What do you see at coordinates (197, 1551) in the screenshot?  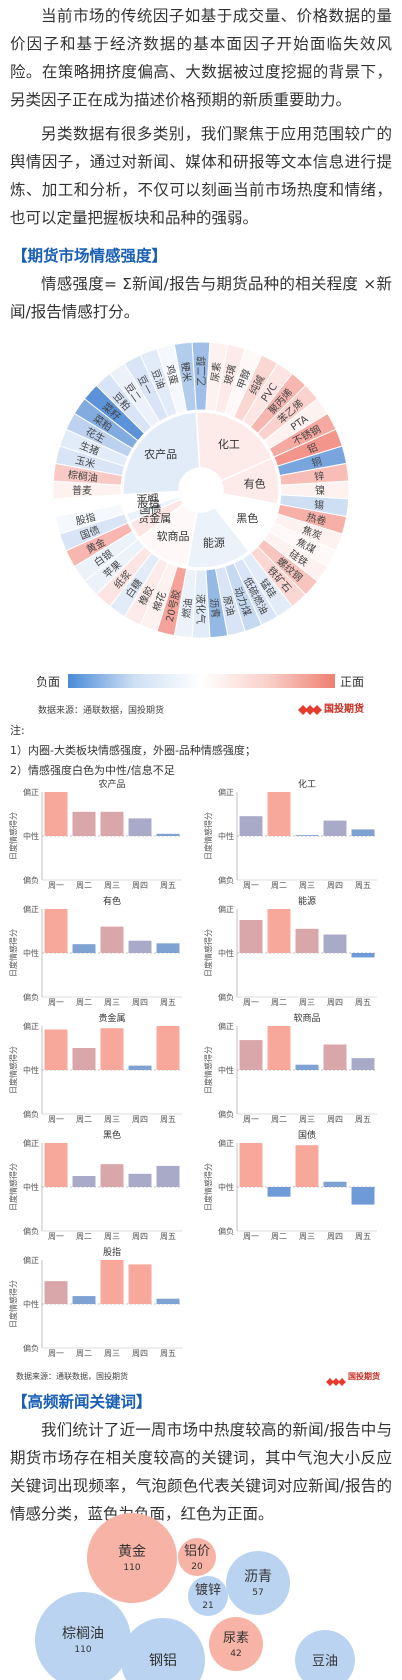 I see `keyword-label: 铝价` at bounding box center [197, 1551].